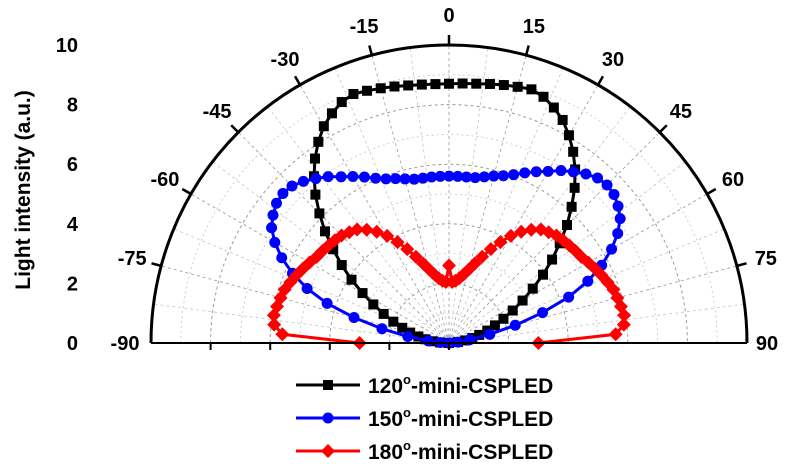 The image size is (787, 468). I want to click on y-axis-title: Light intensity (a.u.), so click(23, 190).